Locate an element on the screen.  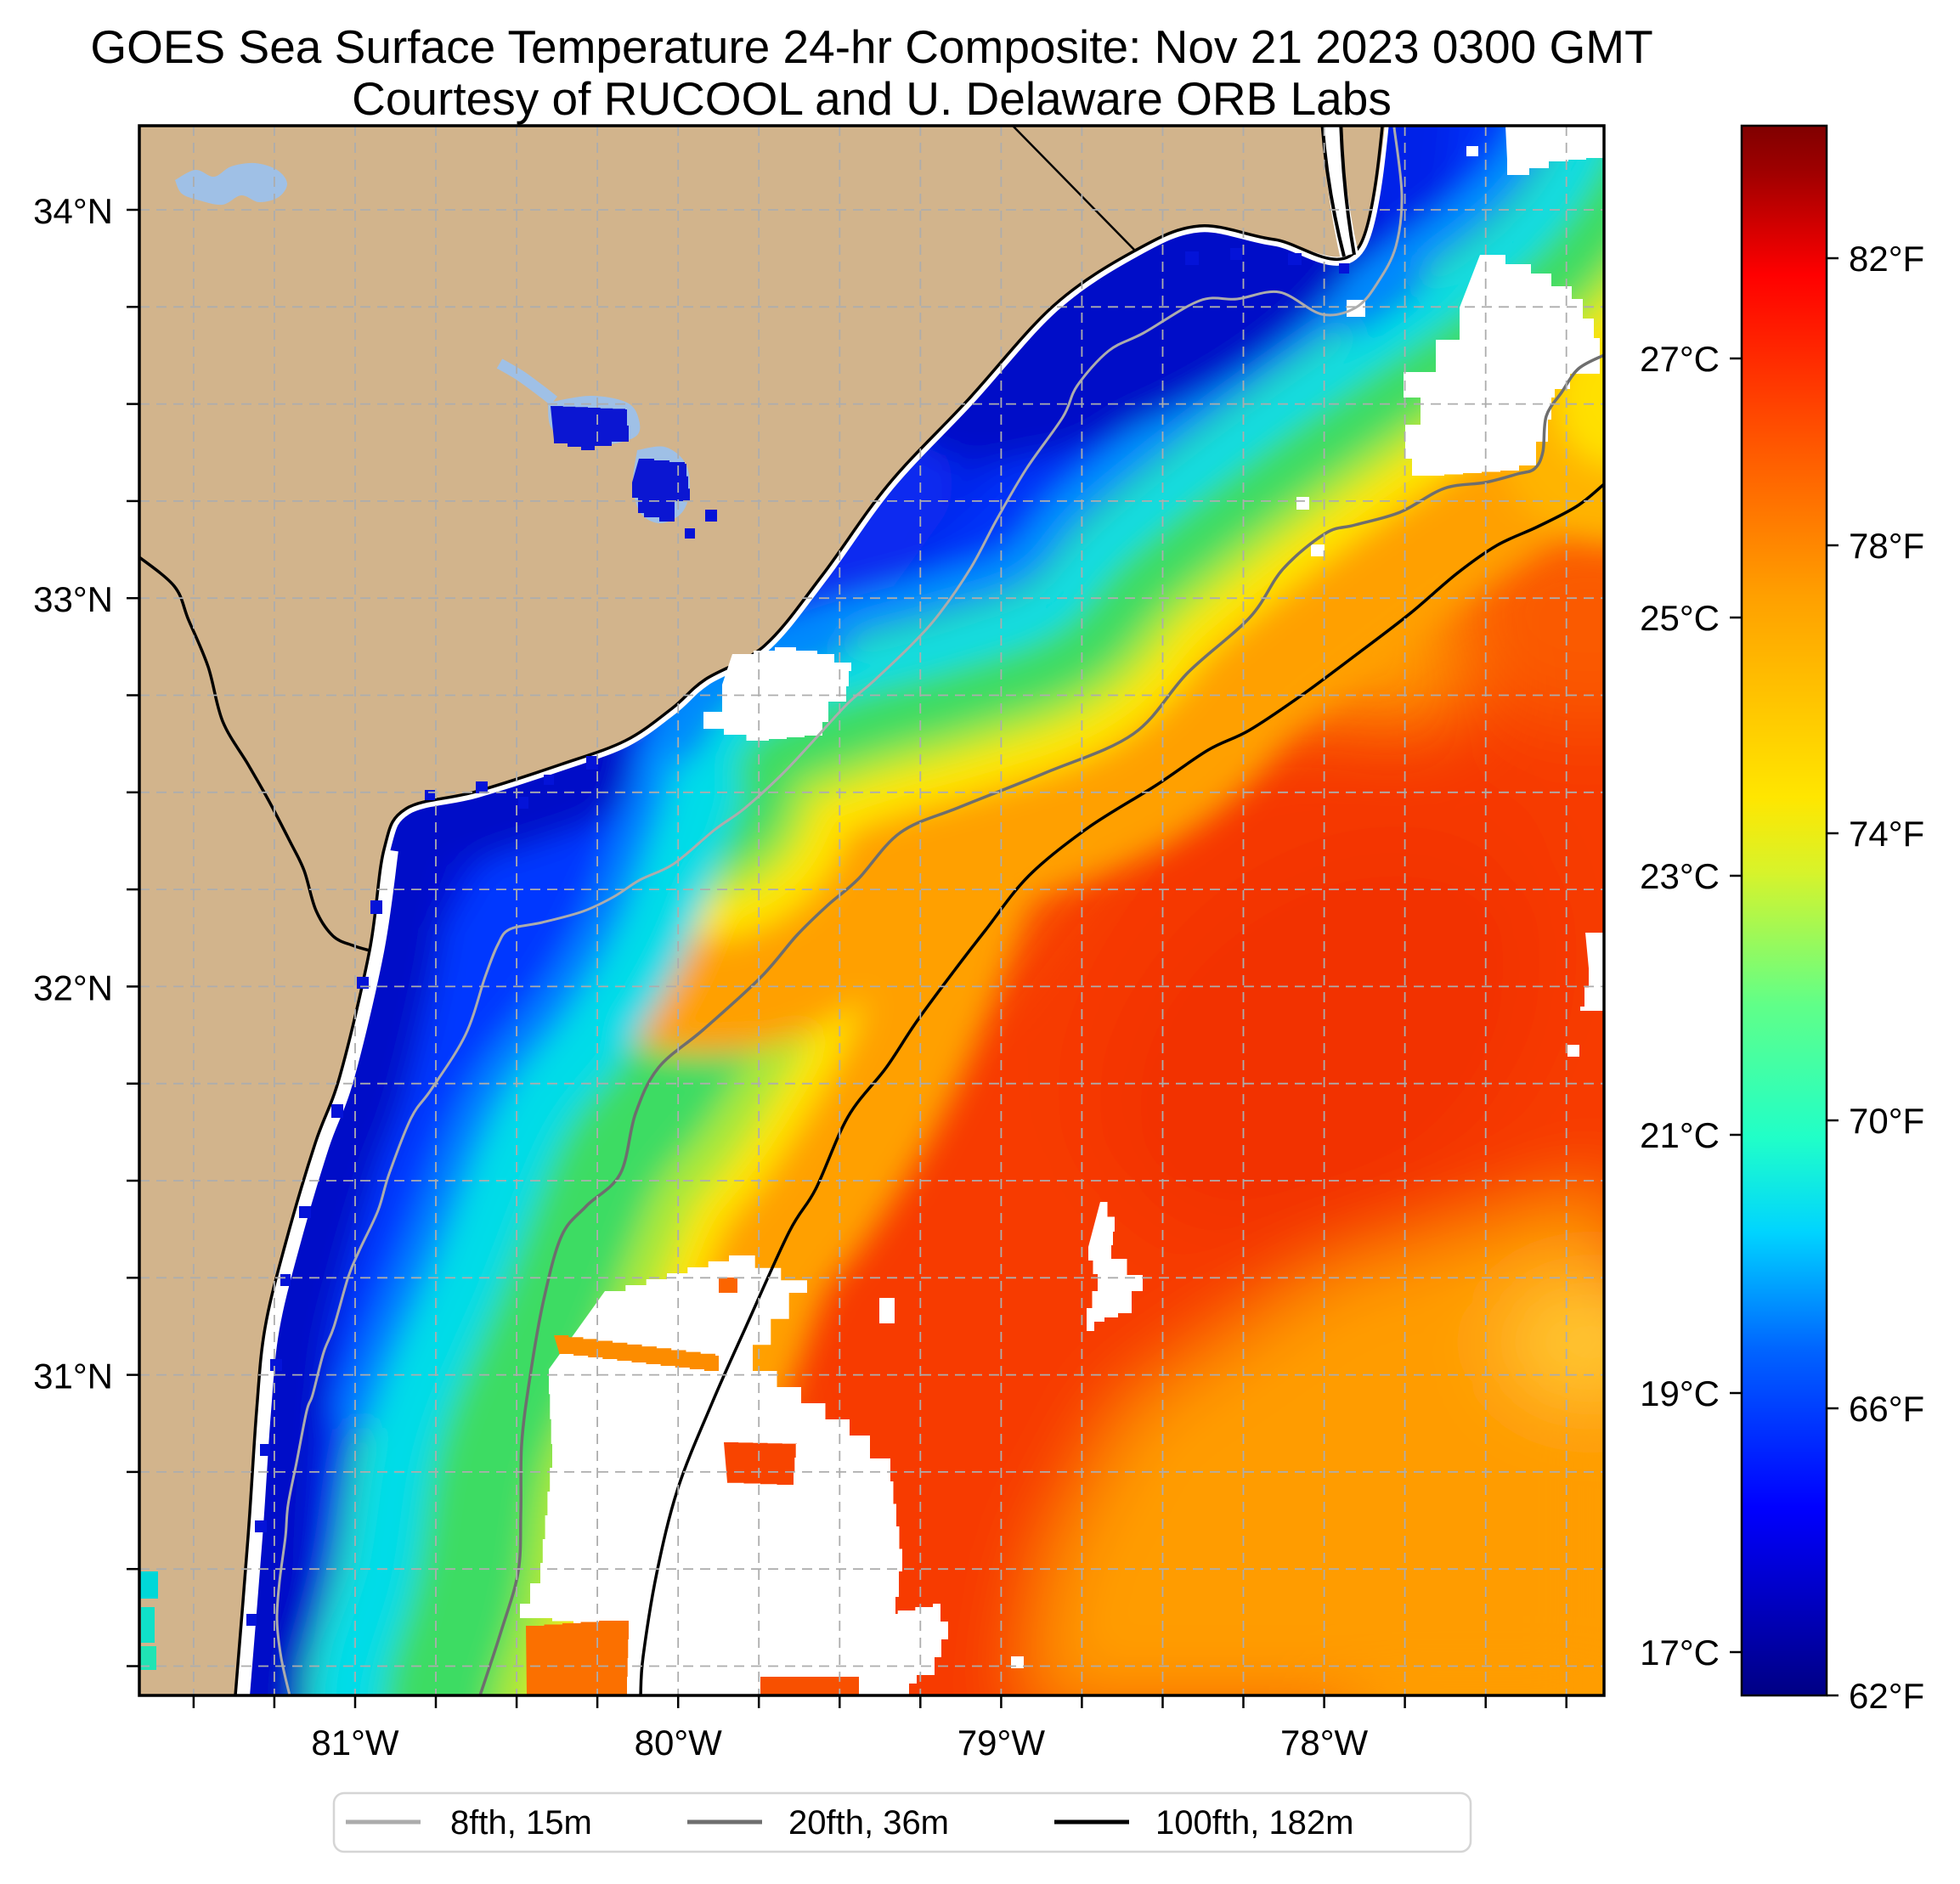
svg-text: 80°W is located at coordinates (679, 1743).